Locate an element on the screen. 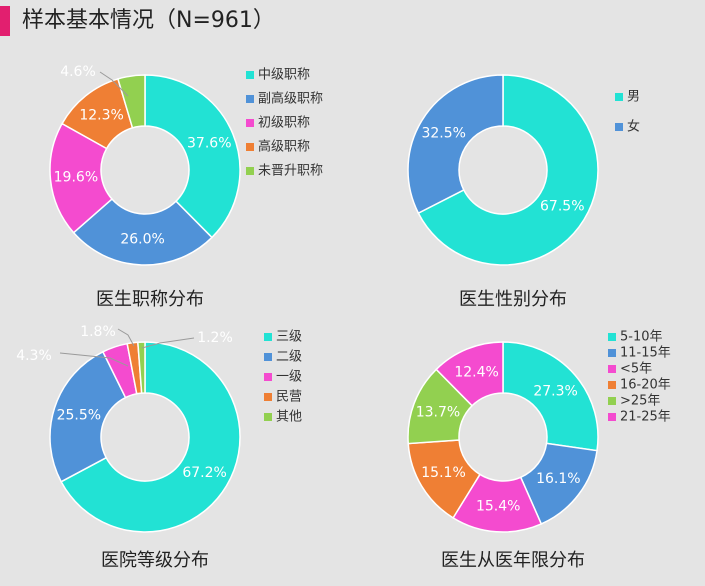  data-label-1-1: 37.6% is located at coordinates (209, 144).